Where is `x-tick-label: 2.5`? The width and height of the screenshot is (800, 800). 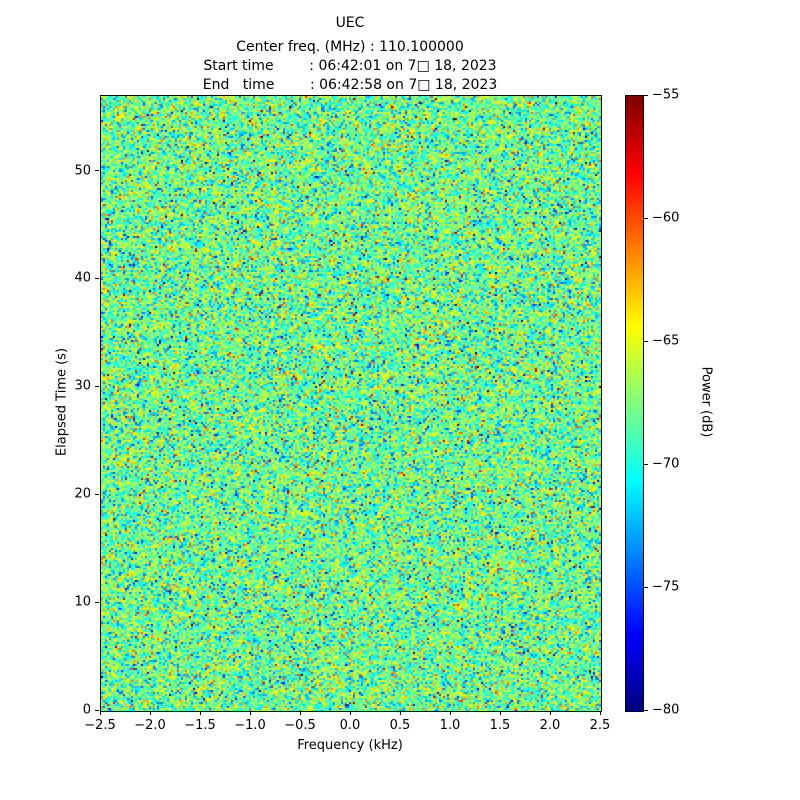
x-tick-label: 2.5 is located at coordinates (600, 725).